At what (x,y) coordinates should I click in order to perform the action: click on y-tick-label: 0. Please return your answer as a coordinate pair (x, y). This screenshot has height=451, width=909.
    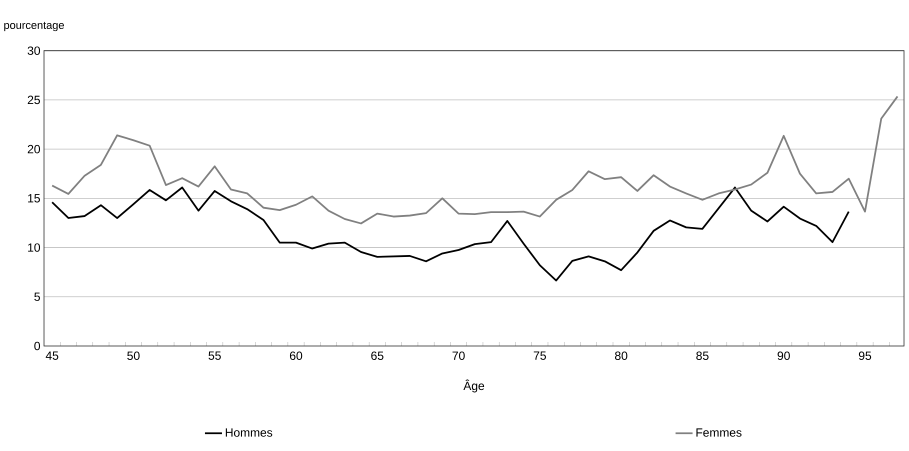
    Looking at the image, I should click on (37, 346).